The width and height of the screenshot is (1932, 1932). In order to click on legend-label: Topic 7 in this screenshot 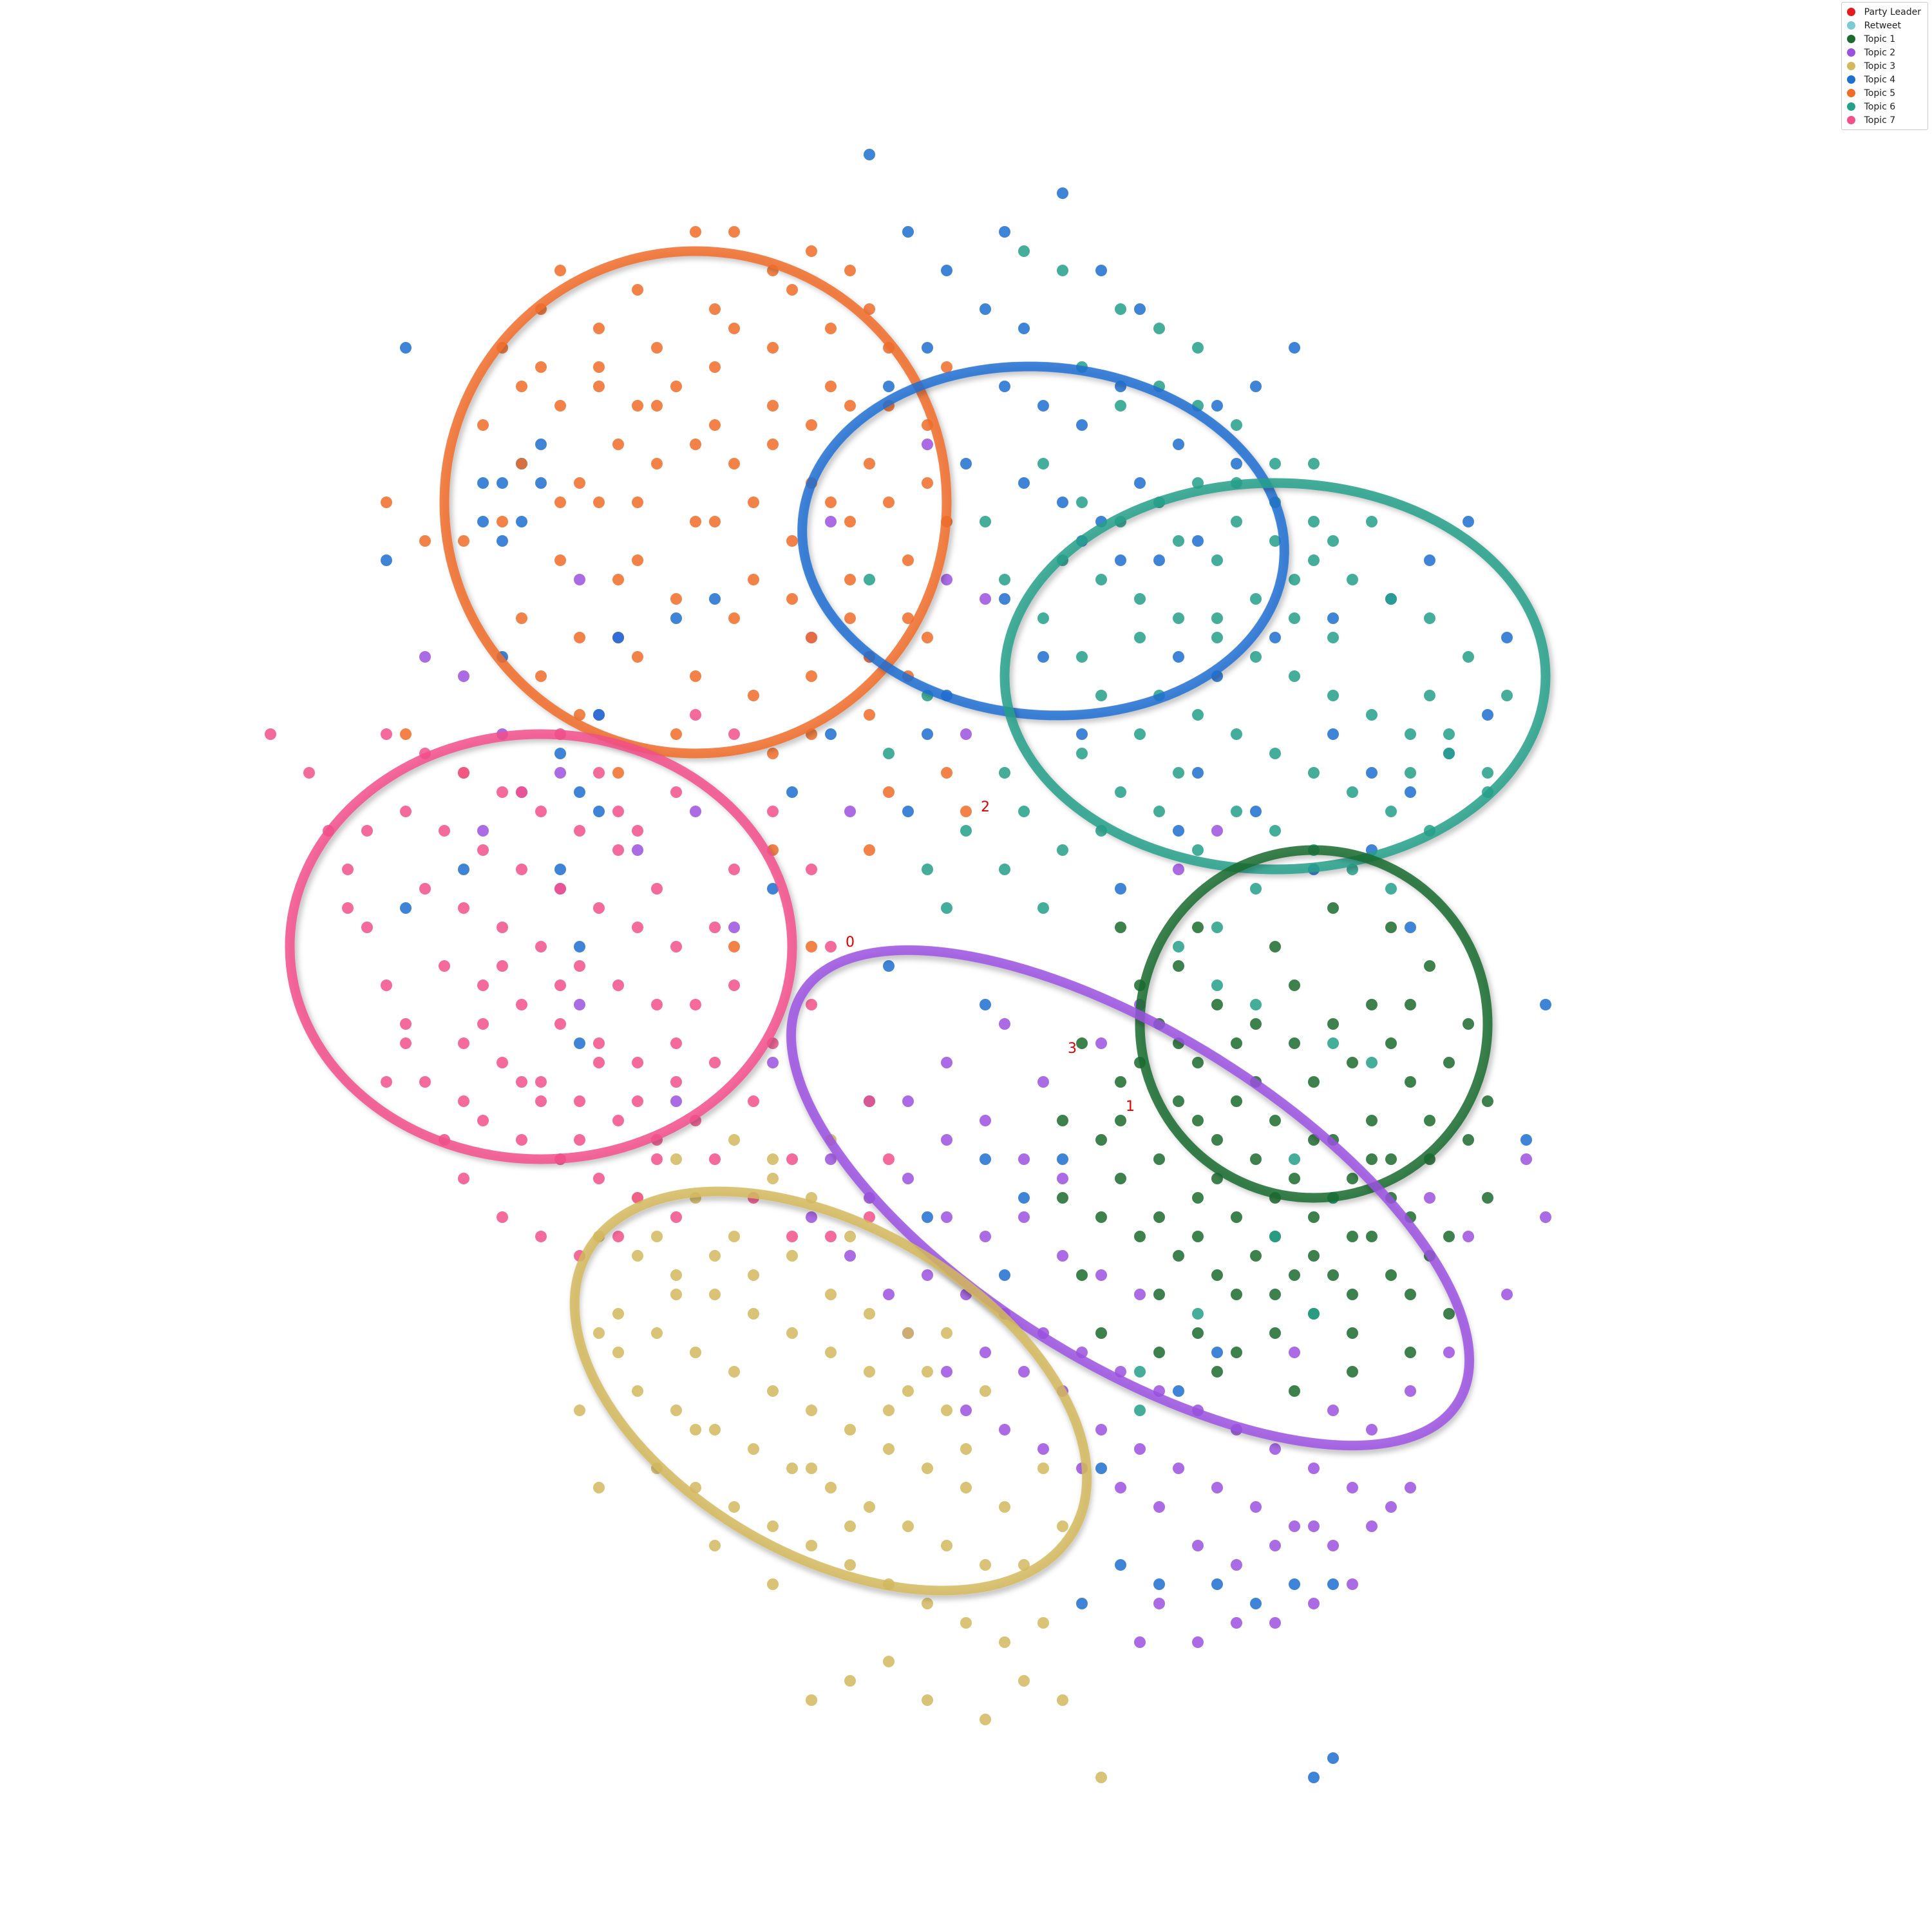, I will do `click(1880, 120)`.